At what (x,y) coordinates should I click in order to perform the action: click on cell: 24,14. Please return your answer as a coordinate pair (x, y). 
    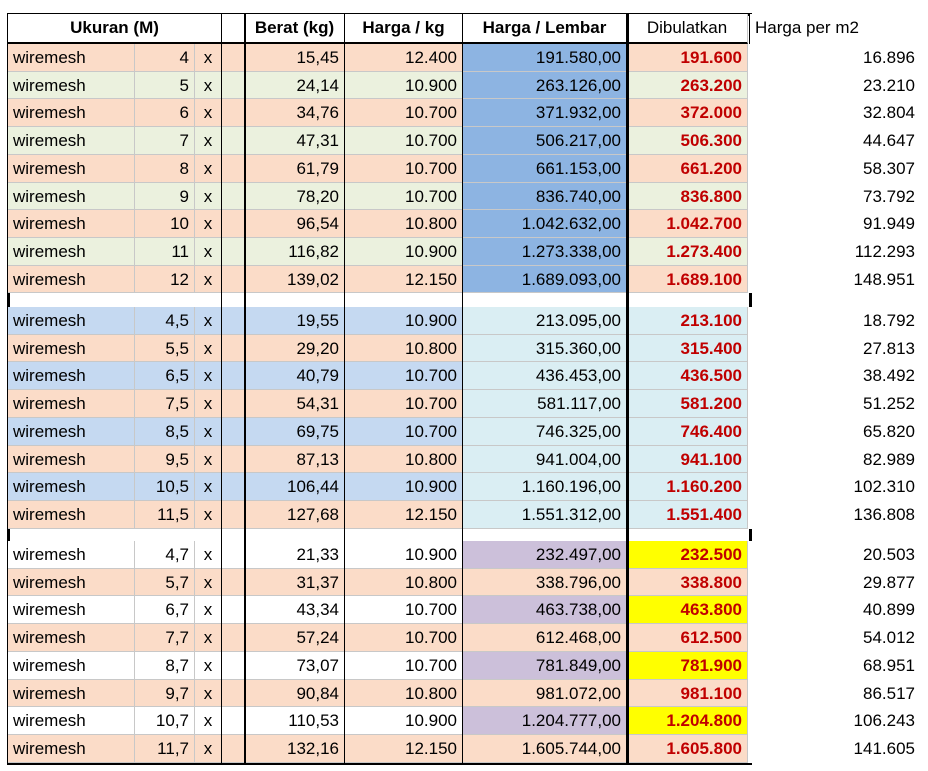
    Looking at the image, I should click on (295, 85).